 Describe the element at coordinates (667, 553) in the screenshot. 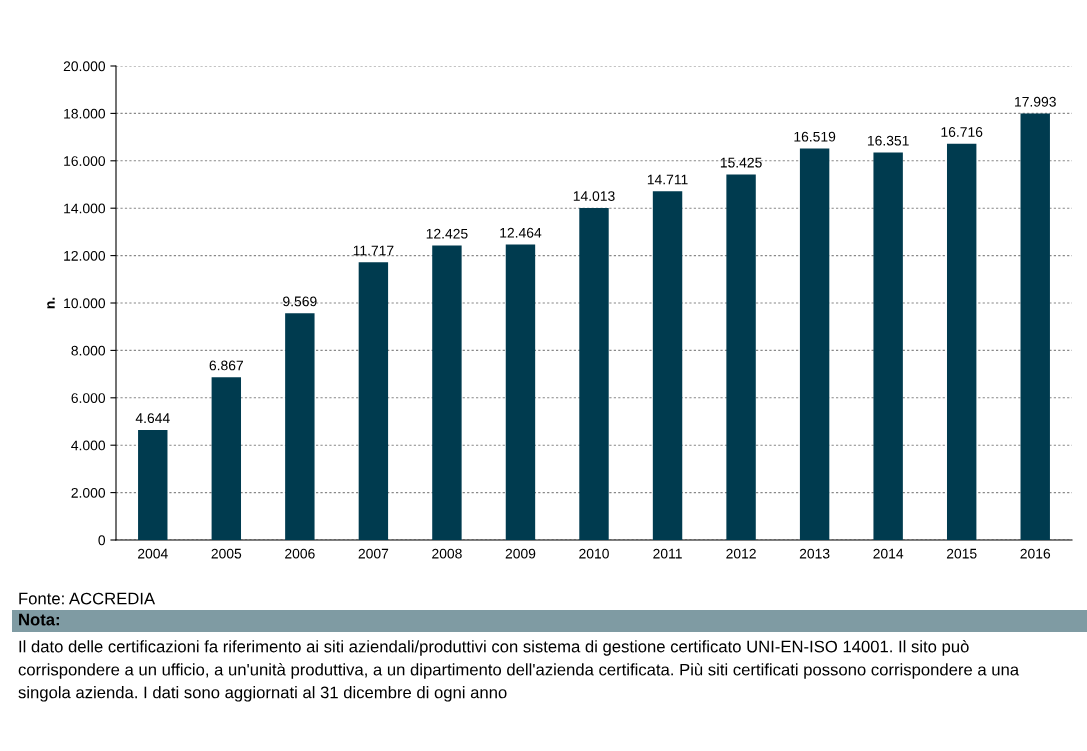

I see `x-tick-label: 2011` at that location.